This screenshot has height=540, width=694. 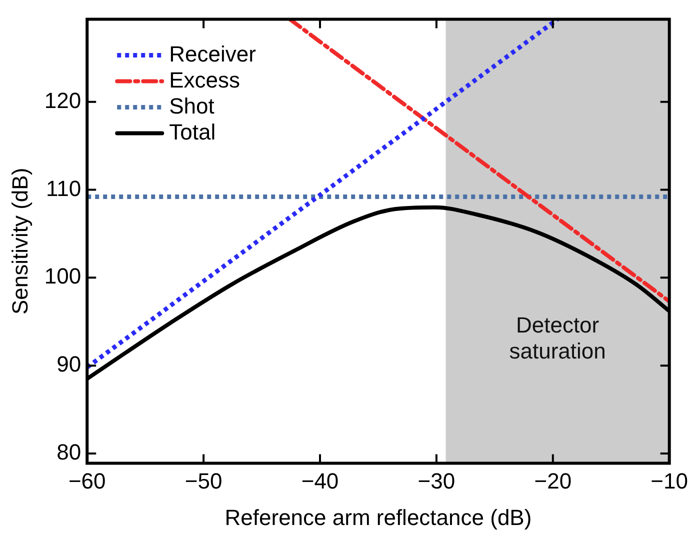 I want to click on y-tick-label: 80, so click(x=69, y=452).